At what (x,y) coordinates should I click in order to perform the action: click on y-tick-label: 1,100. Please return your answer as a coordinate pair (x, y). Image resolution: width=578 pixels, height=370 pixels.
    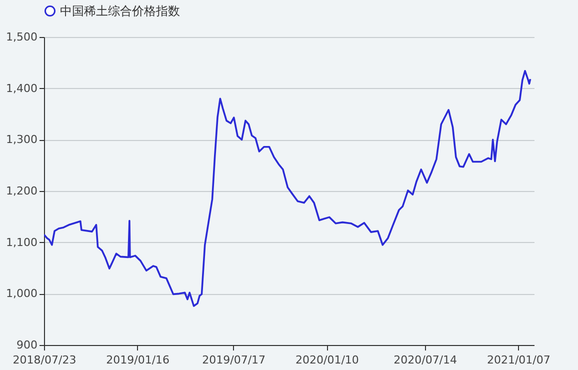
    Looking at the image, I should click on (22, 242).